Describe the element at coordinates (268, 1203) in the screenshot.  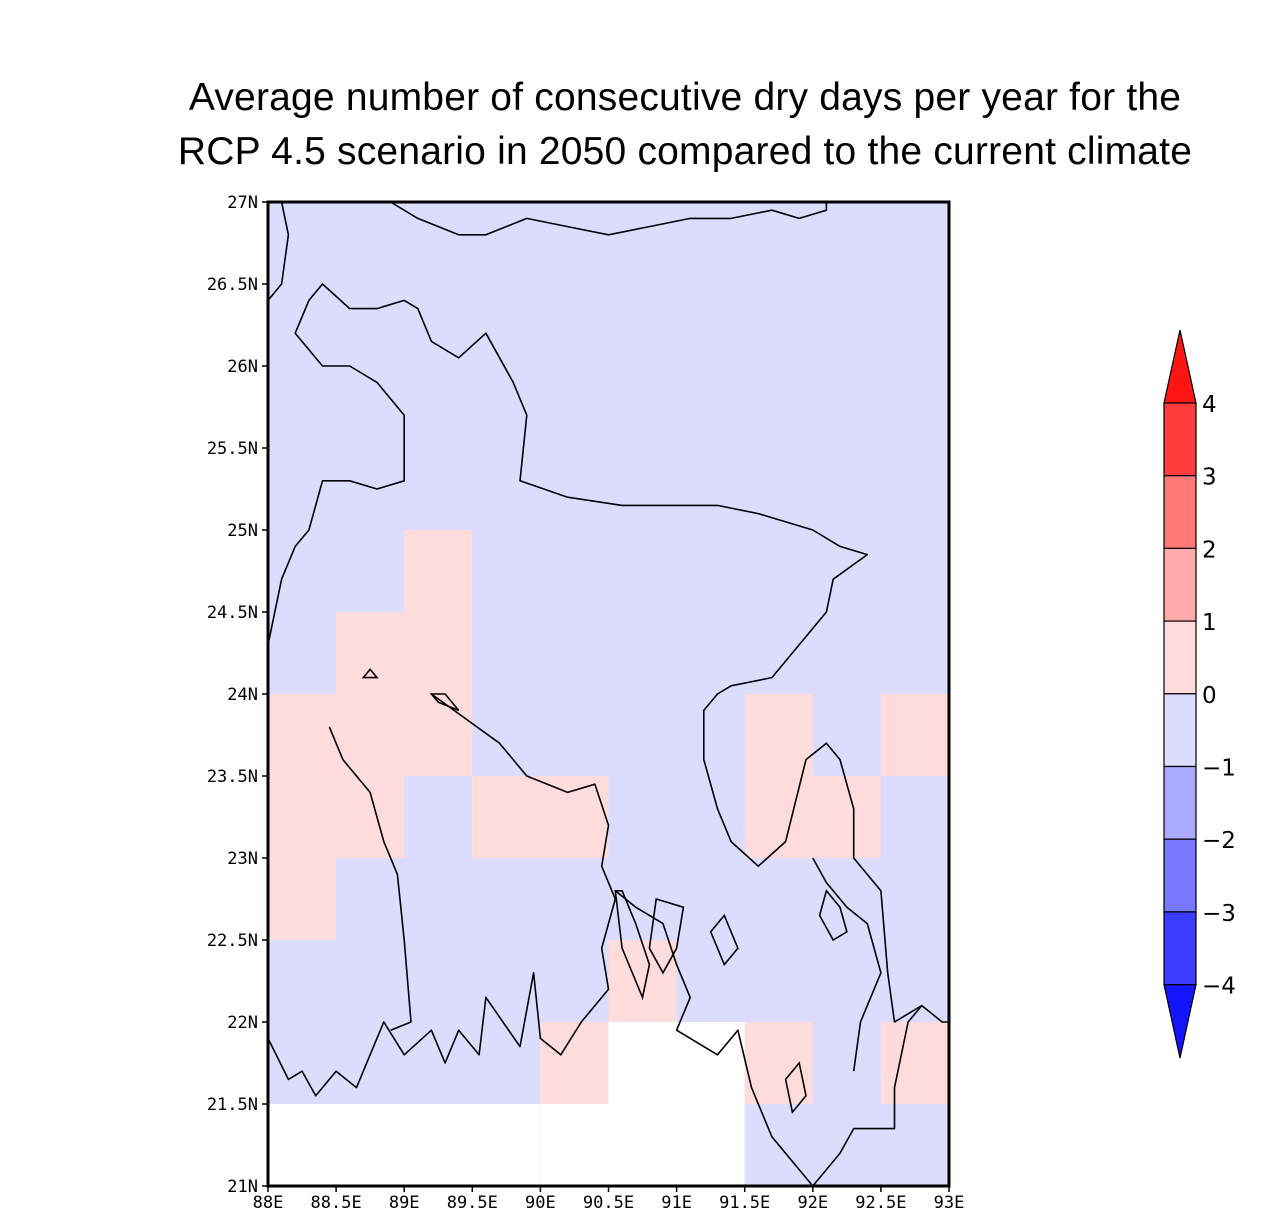
I see `x-tick-label: 88E` at that location.